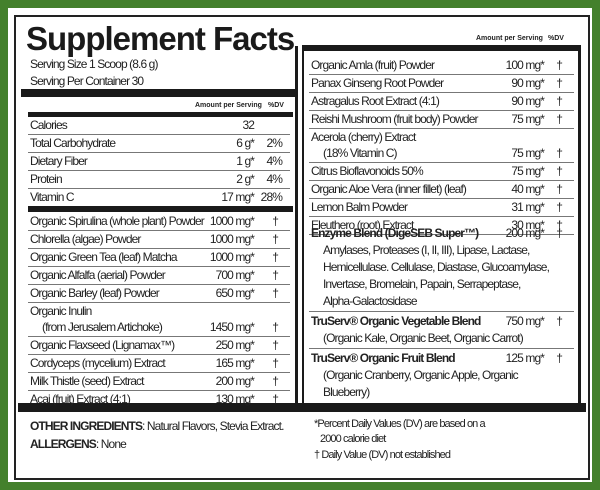 This screenshot has width=600, height=490. Describe the element at coordinates (159, 294) in the screenshot. I see `table-row: Organic Barley (leaf) Powder 650 mg* †` at that location.